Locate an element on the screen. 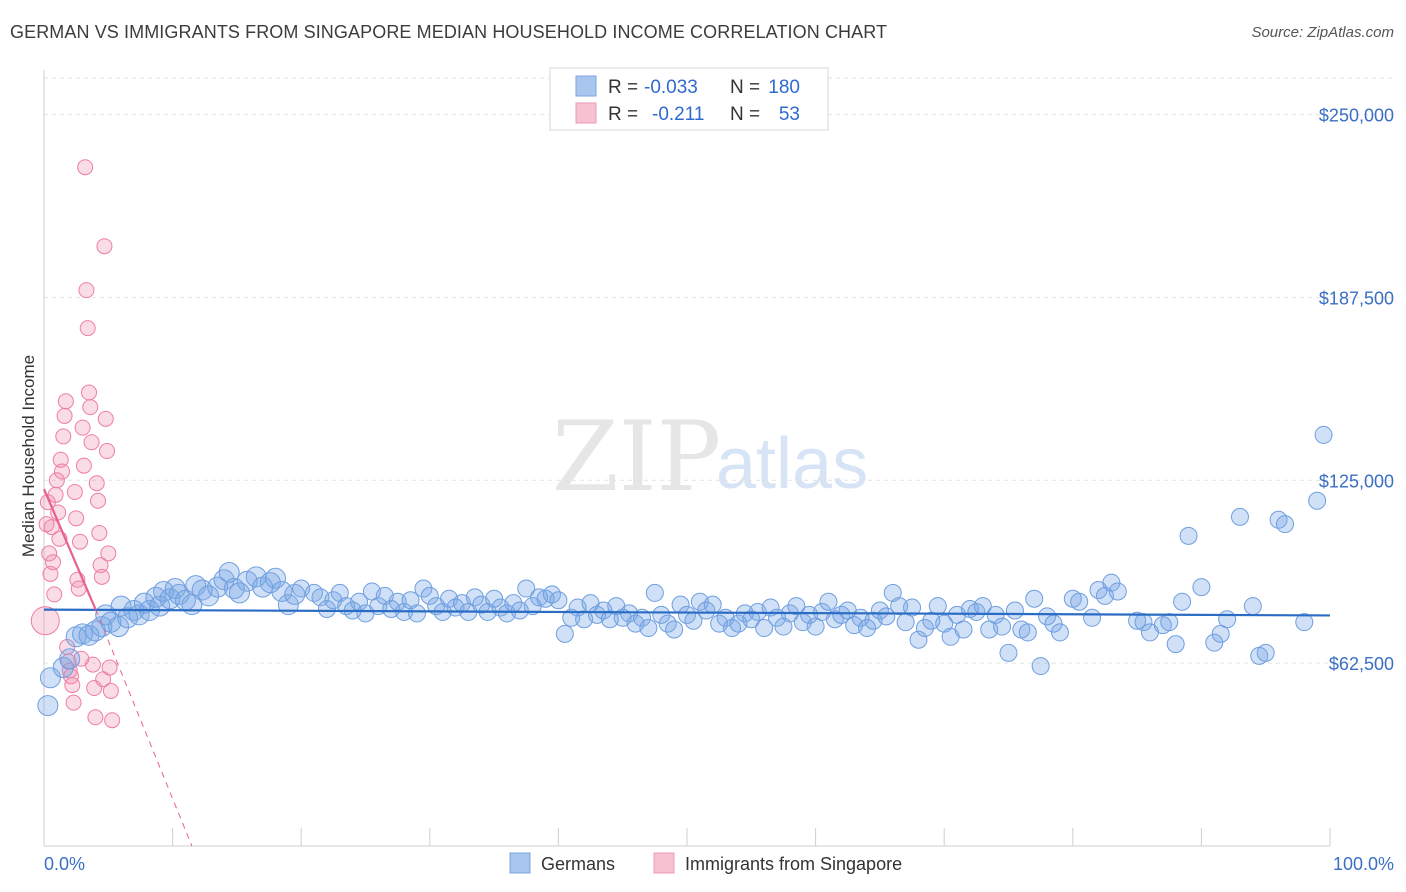 The width and height of the screenshot is (1406, 892). y-tick-label-125000: $125,000 is located at coordinates (1356, 481).